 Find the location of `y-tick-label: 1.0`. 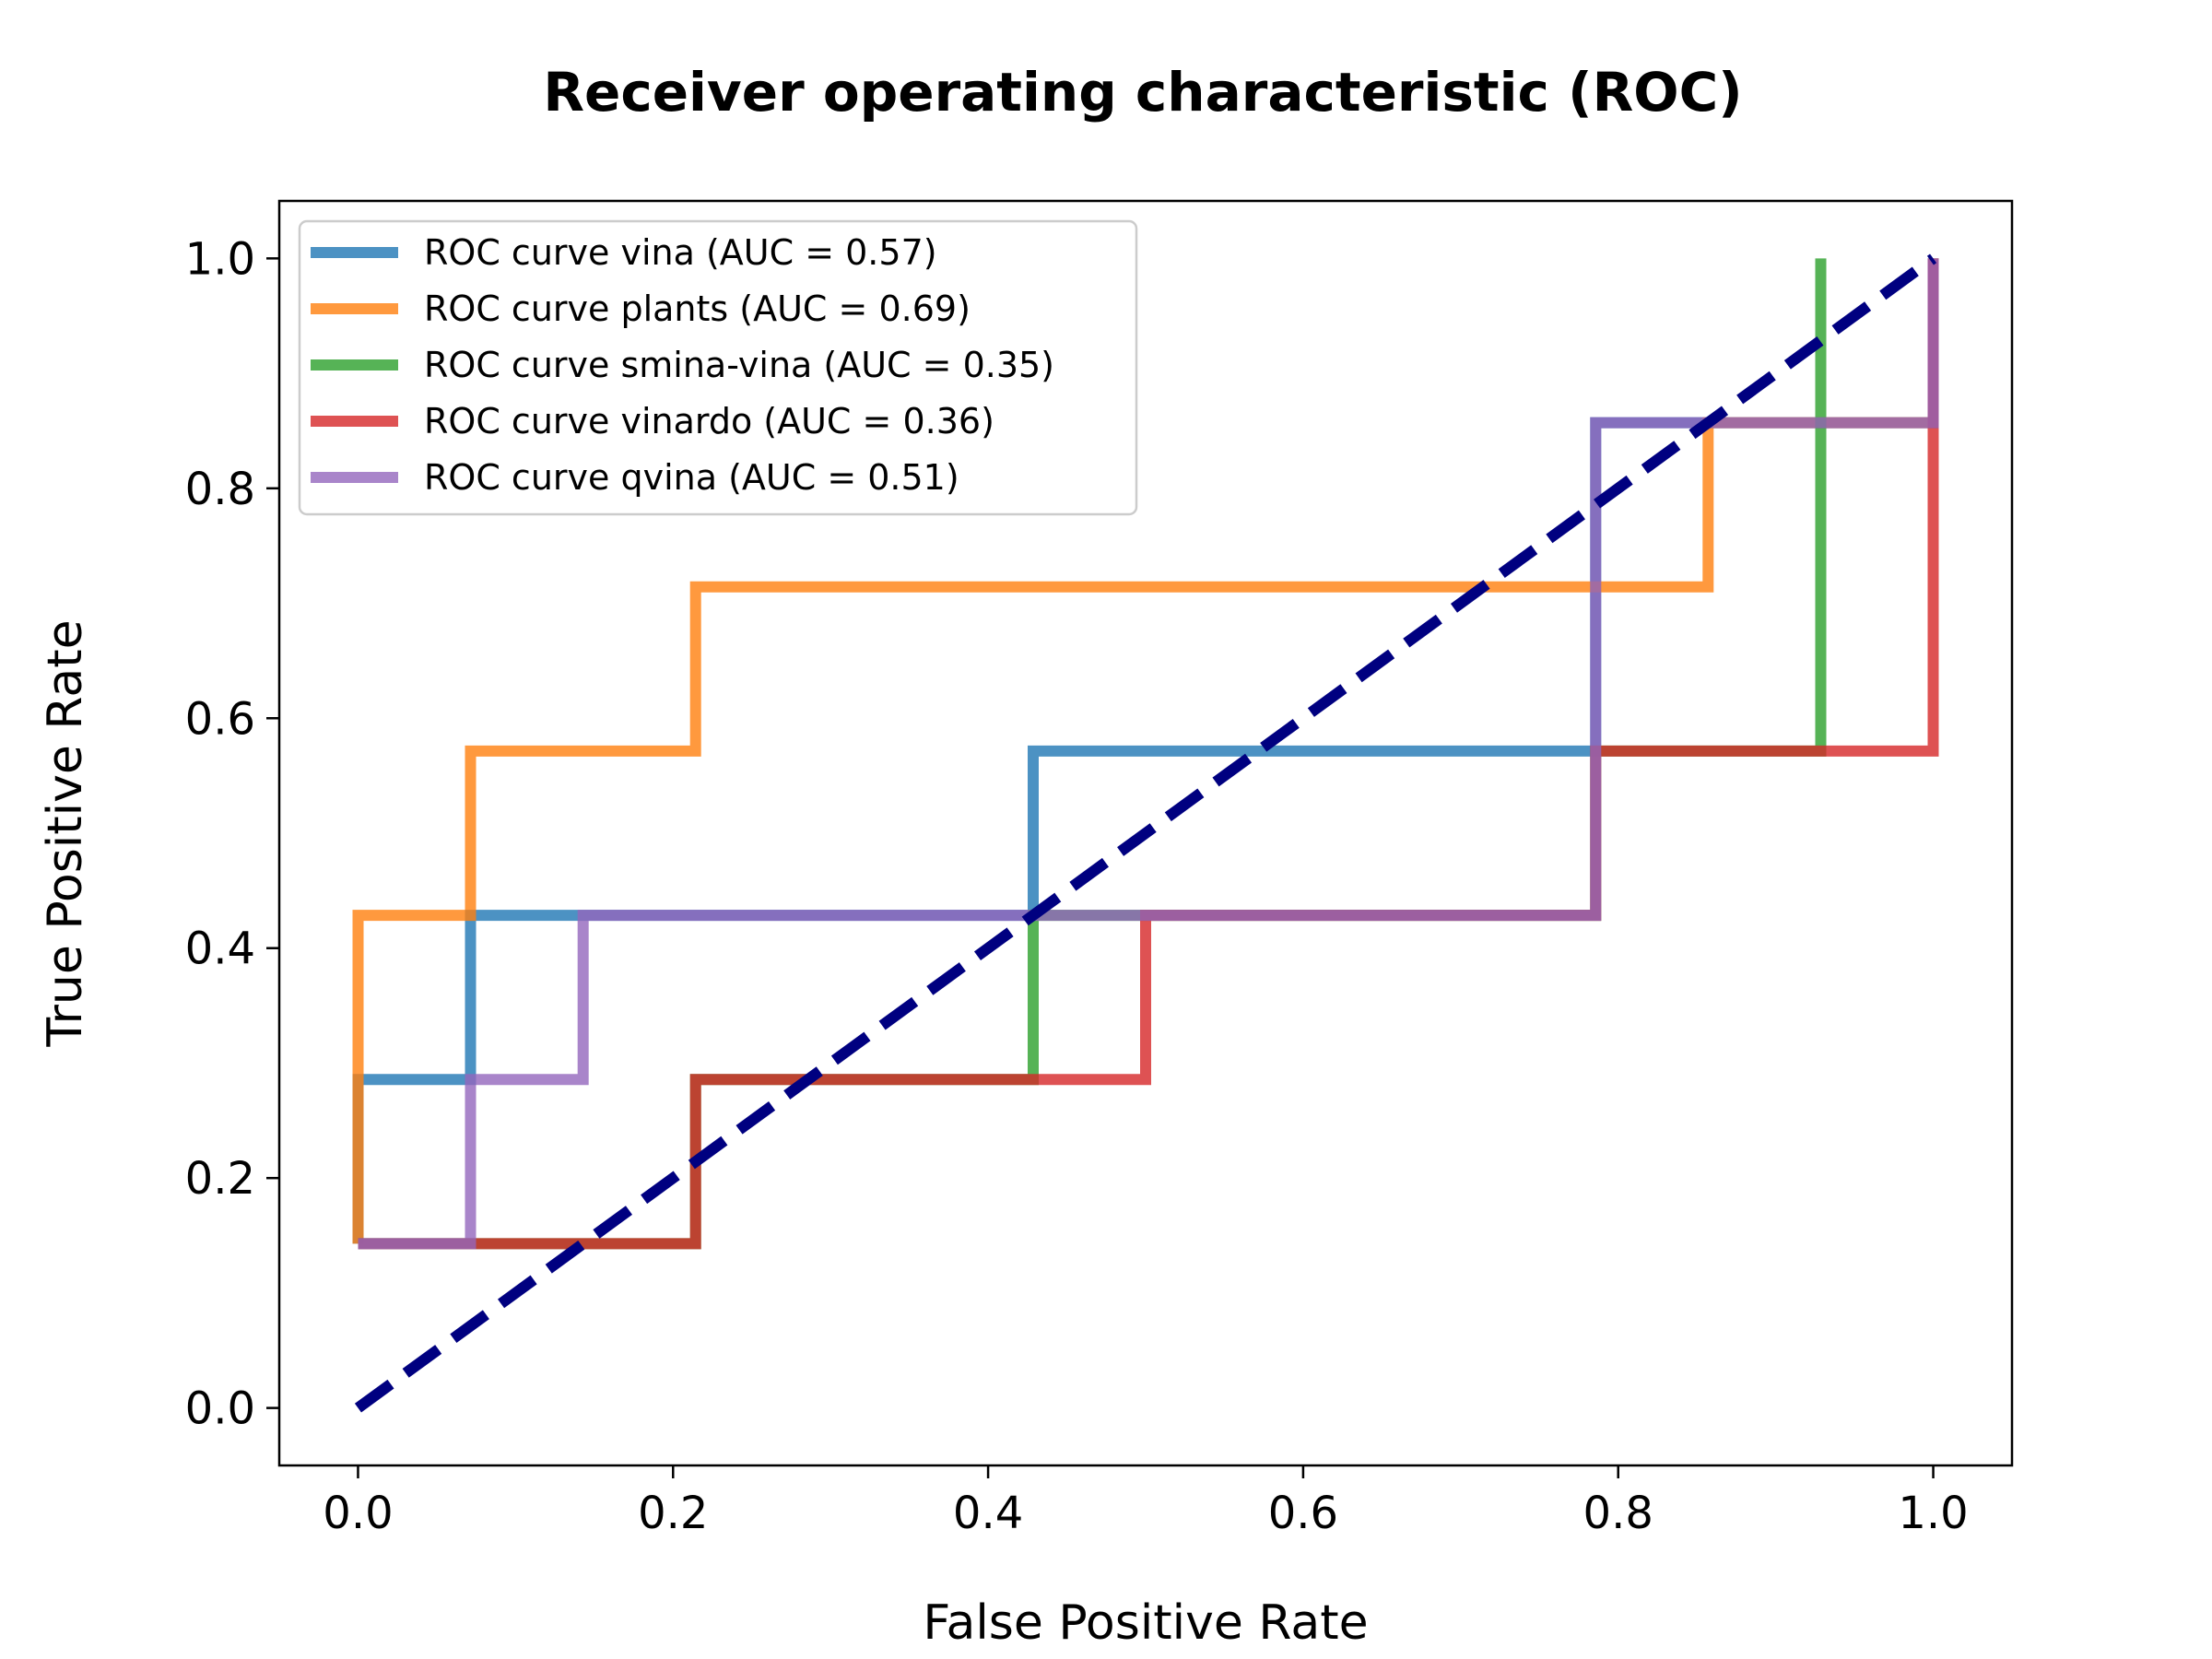

y-tick-label: 1.0 is located at coordinates (220, 259).